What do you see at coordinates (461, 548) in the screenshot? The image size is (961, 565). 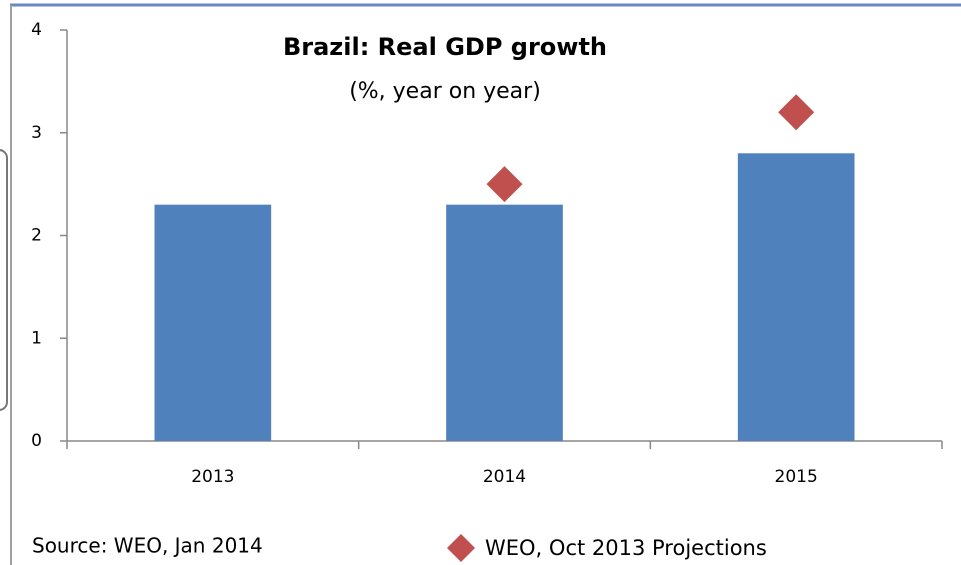 I see `legend-marker` at bounding box center [461, 548].